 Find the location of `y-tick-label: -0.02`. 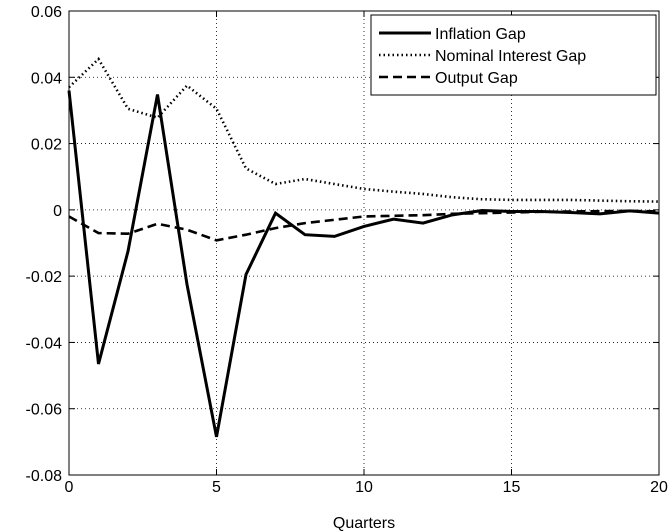

y-tick-label: -0.02 is located at coordinates (44, 277).